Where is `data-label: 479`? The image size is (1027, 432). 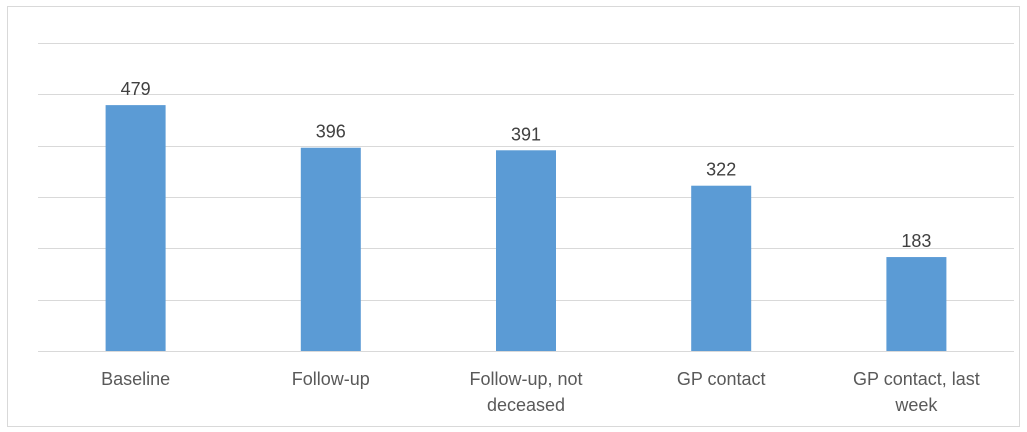
data-label: 479 is located at coordinates (136, 89).